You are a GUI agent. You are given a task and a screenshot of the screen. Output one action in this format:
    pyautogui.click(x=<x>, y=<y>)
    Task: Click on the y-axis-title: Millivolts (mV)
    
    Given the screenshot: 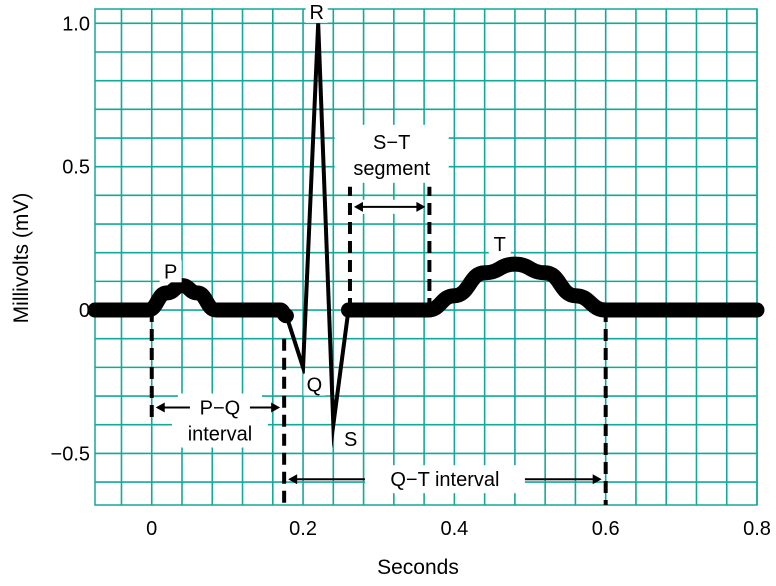 What is the action you would take?
    pyautogui.click(x=21, y=258)
    